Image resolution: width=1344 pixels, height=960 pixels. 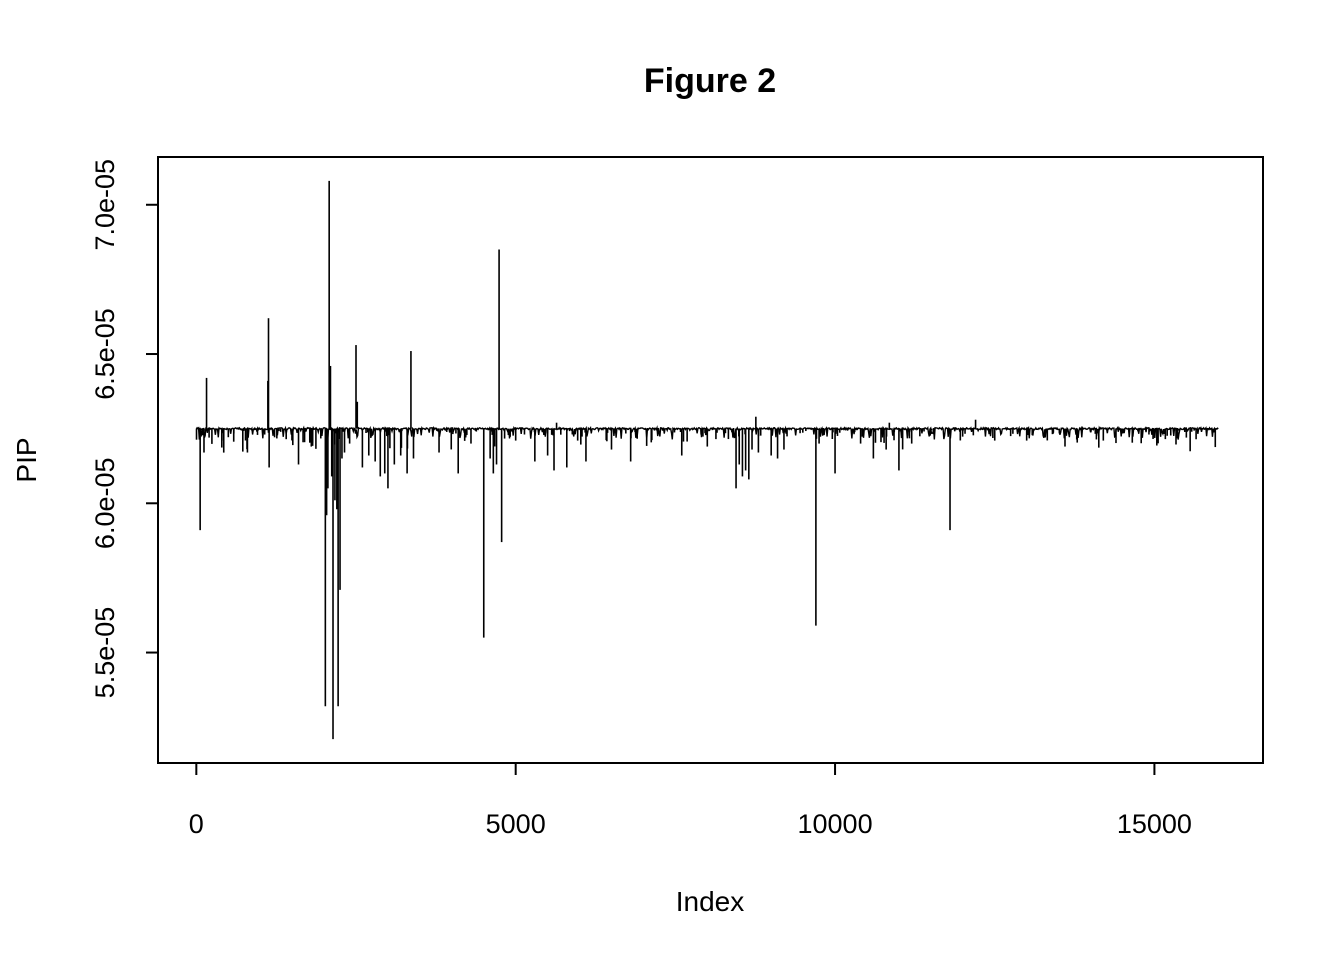 What do you see at coordinates (124, 428) in the screenshot?
I see `y-axis-ticks: 5.5e-05 6.0e-05 6.5e-05 7.0e-05` at bounding box center [124, 428].